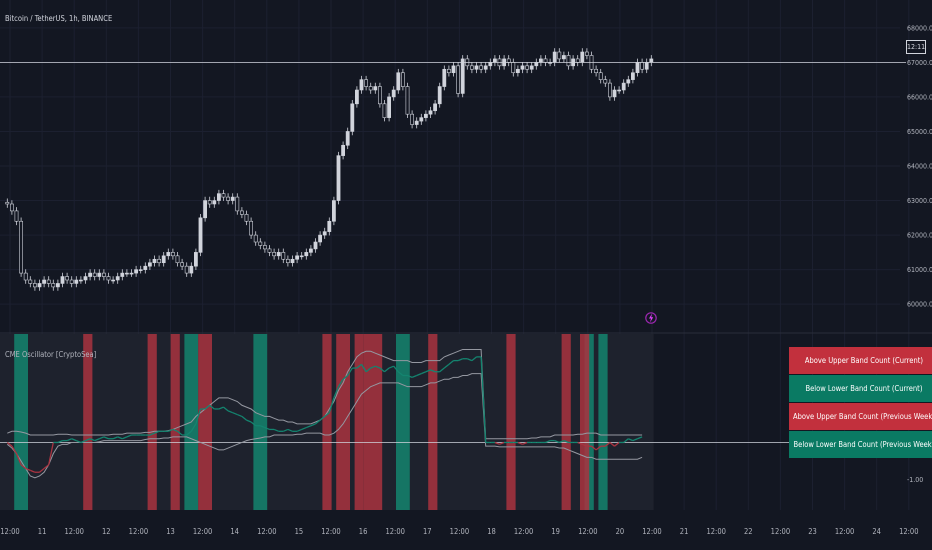 Image resolution: width=932 pixels, height=550 pixels. I want to click on row-label: Above Upper Band Count (Current), so click(860, 360).